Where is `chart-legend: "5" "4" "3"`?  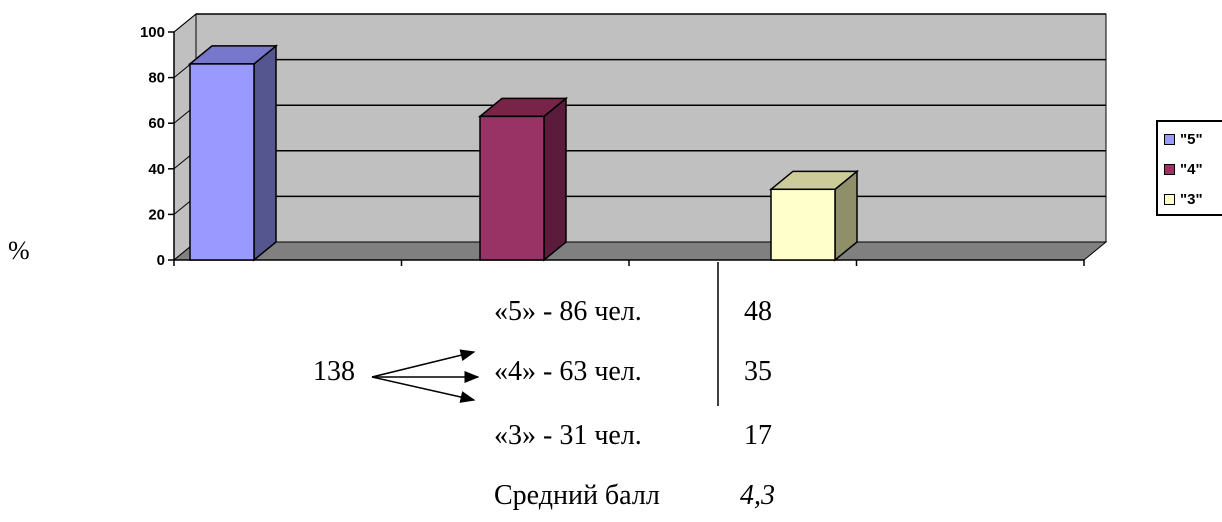
chart-legend: "5" "4" "3" is located at coordinates (1189, 168).